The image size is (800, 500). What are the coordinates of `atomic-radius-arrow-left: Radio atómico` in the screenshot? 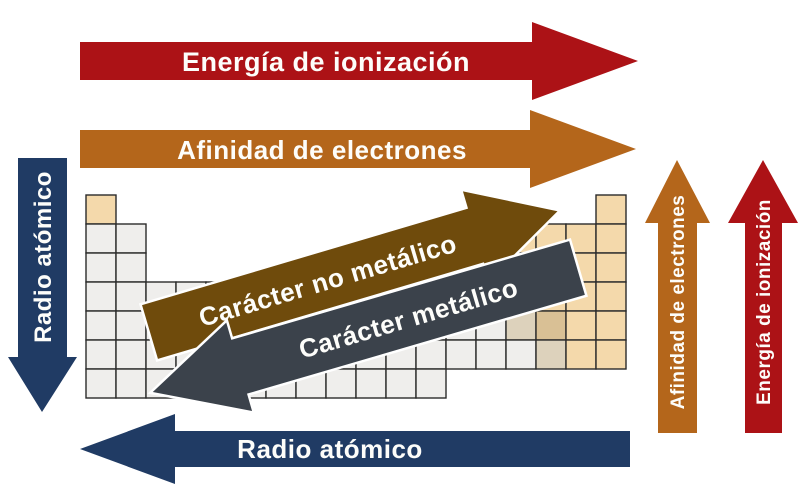 It's located at (42, 285).